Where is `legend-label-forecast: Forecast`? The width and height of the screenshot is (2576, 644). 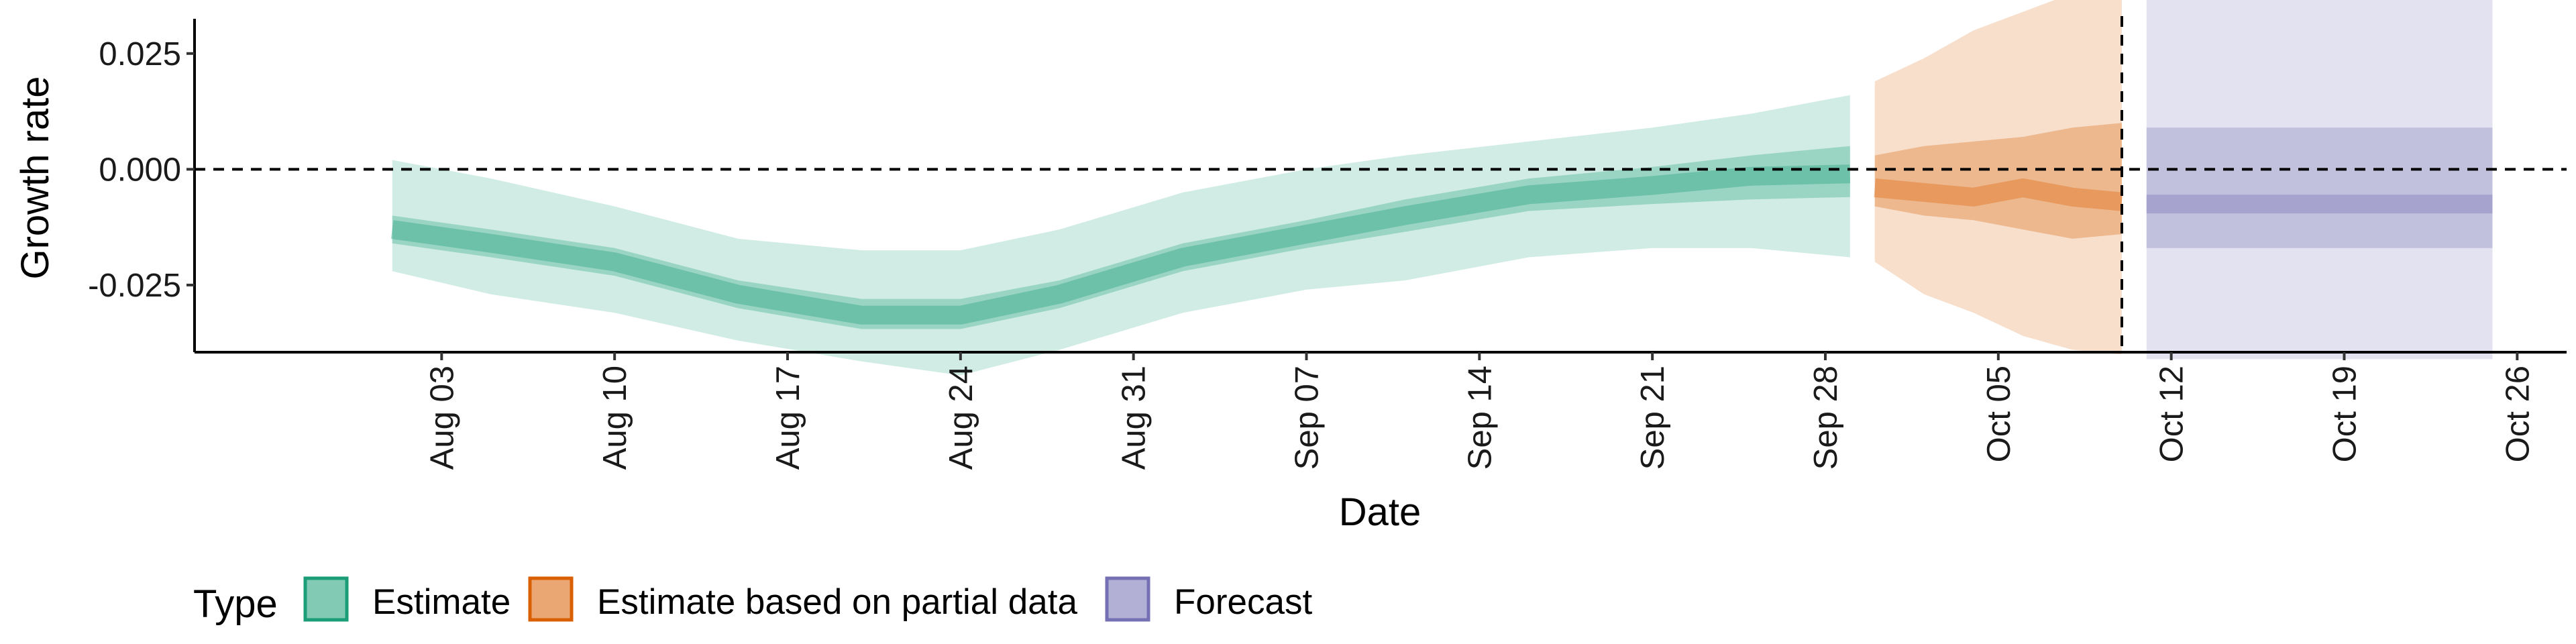 legend-label-forecast: Forecast is located at coordinates (1243, 602).